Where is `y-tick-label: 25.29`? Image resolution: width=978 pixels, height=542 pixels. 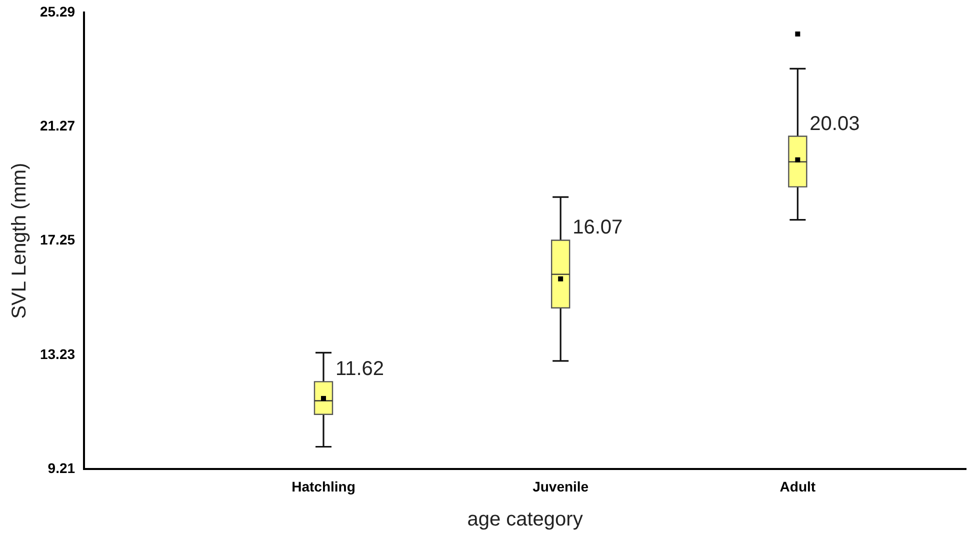 y-tick-label: 25.29 is located at coordinates (58, 11).